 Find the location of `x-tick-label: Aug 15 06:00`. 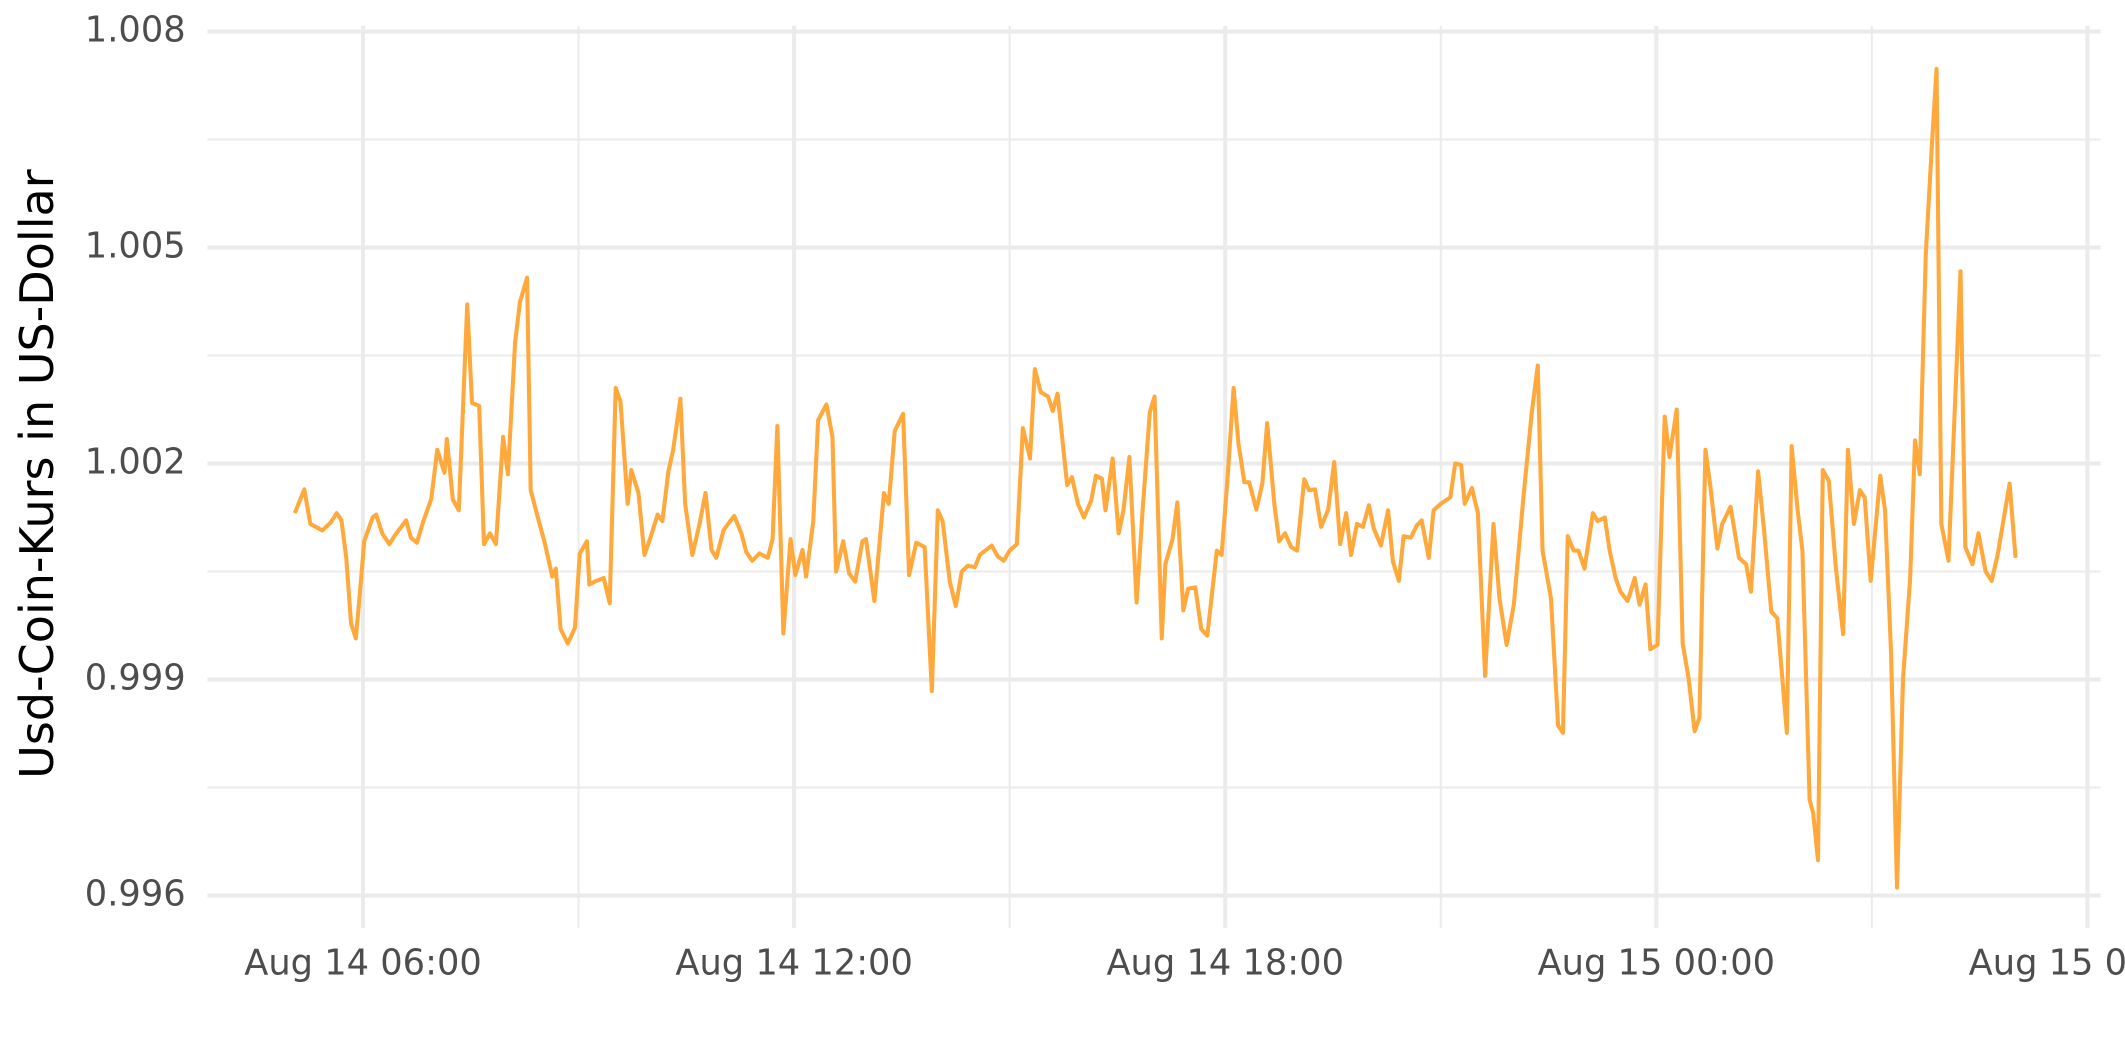

x-tick-label: Aug 15 06:00 is located at coordinates (2047, 962).